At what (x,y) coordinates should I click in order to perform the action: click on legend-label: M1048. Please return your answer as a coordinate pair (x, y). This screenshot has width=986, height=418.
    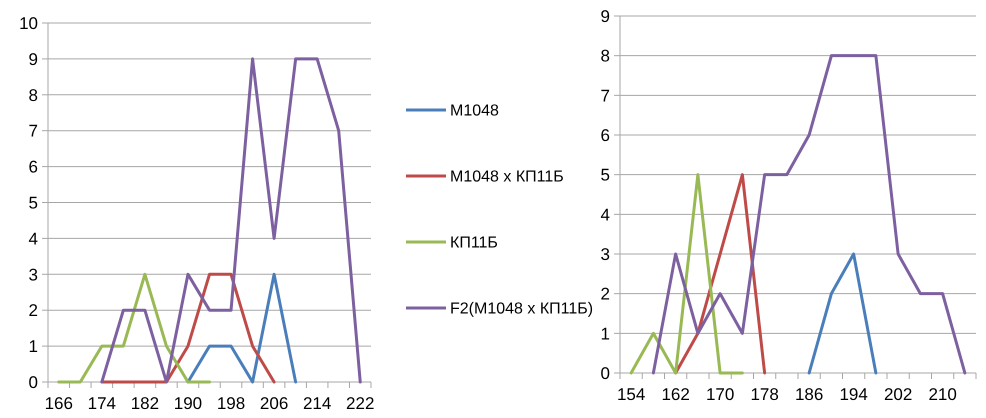
    Looking at the image, I should click on (475, 111).